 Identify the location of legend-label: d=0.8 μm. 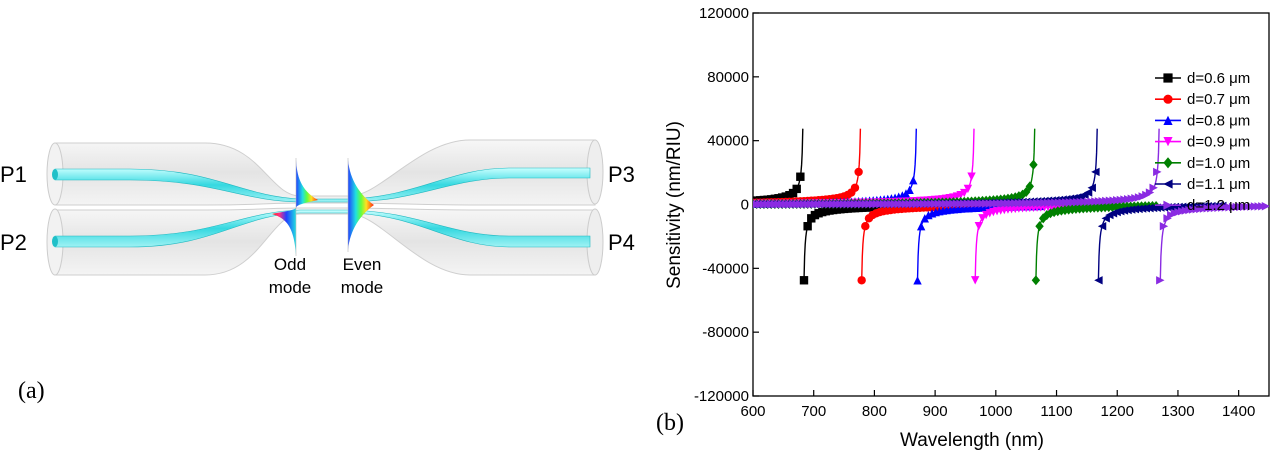
(1218, 120).